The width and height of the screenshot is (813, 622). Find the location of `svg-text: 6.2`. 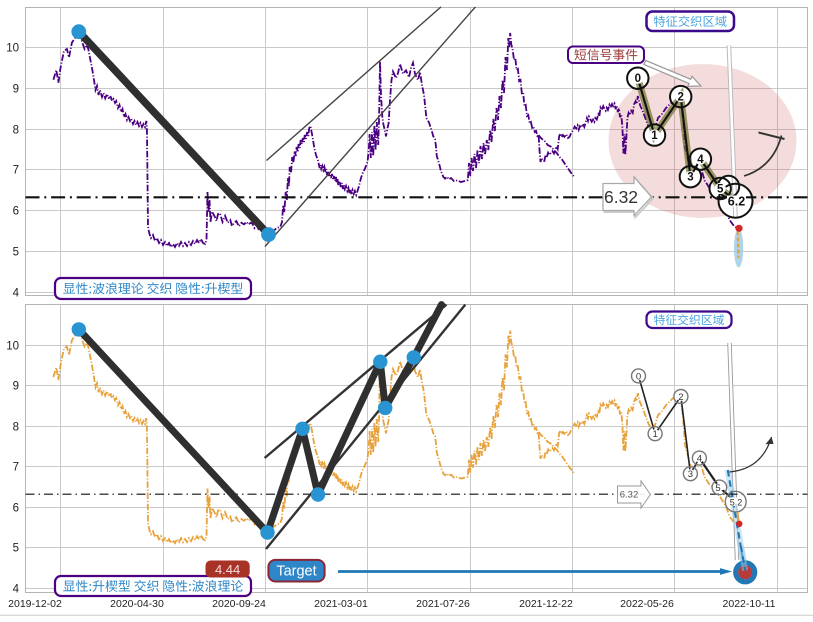

svg-text: 6.2 is located at coordinates (736, 202).